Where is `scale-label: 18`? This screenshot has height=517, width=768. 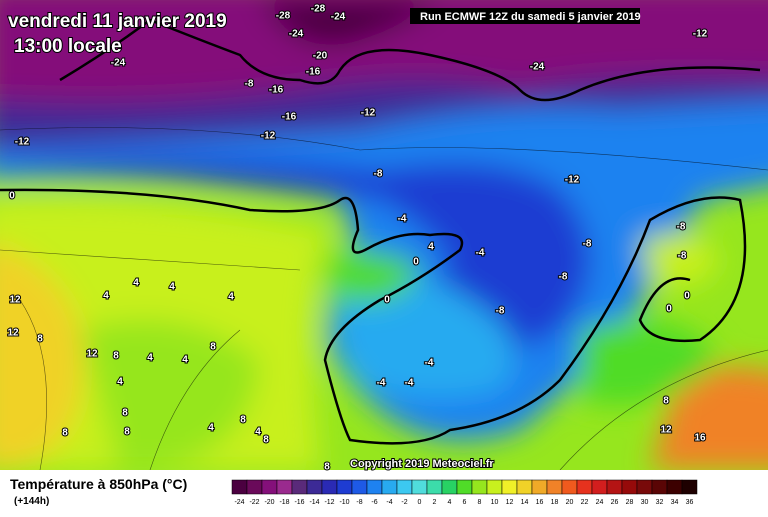 scale-label: 18 is located at coordinates (555, 502).